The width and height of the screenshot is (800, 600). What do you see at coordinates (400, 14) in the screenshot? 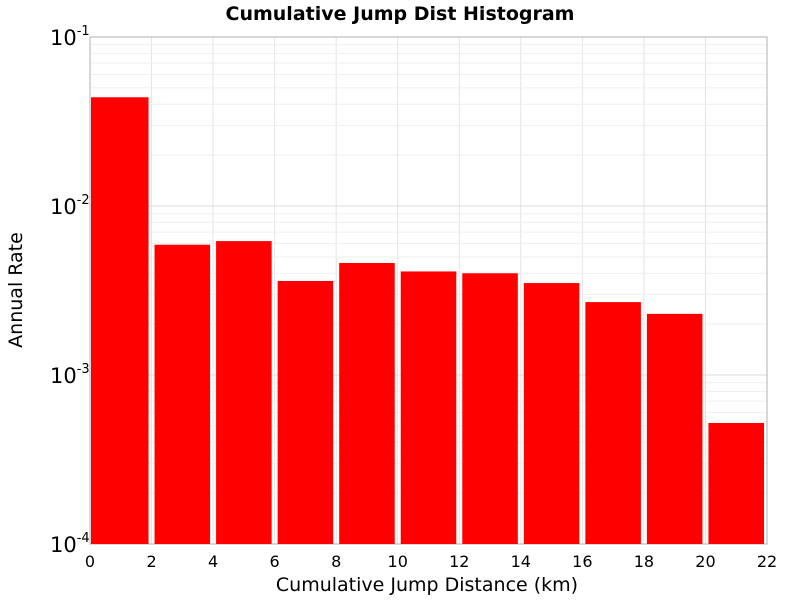
I see `chart-title: Cumulative Jump Dist Histogram` at bounding box center [400, 14].